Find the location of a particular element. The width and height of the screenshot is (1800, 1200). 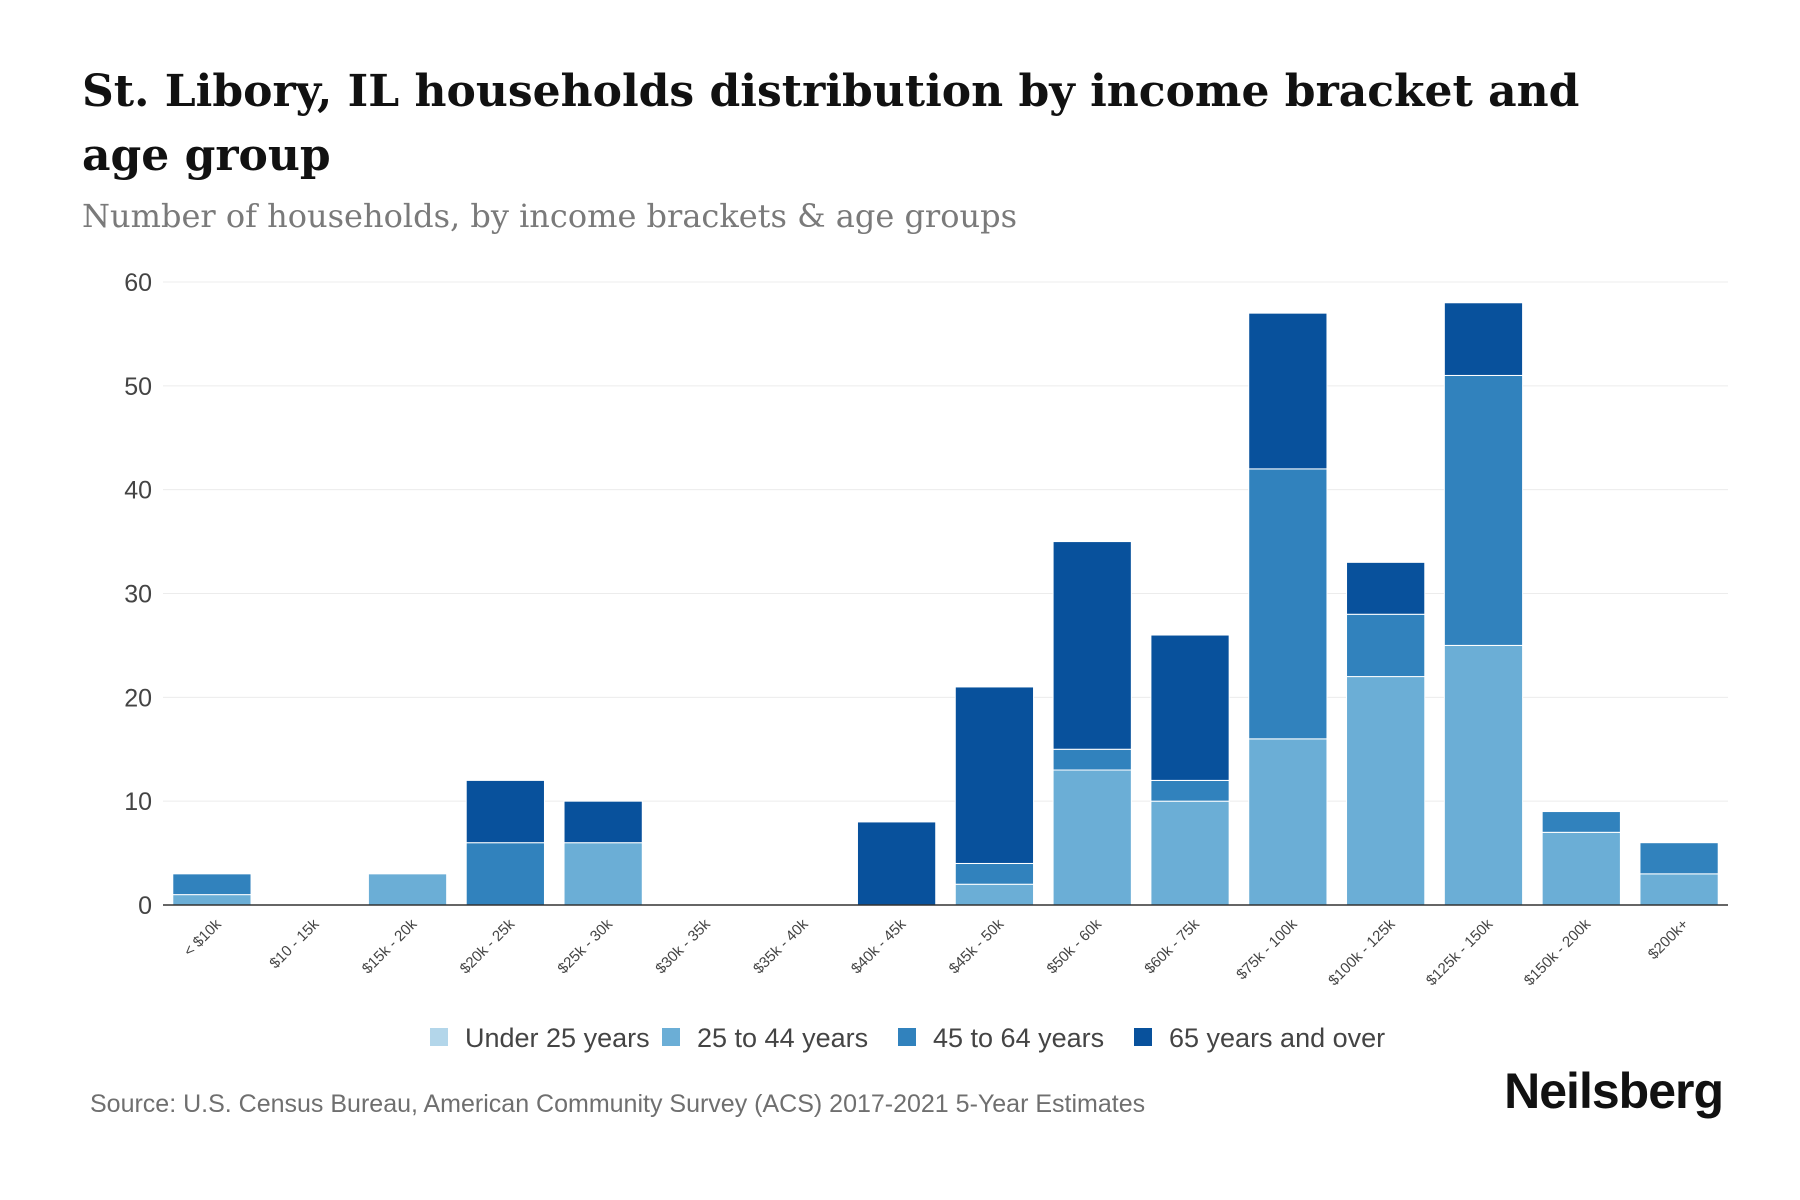

x-tick-label: $35k - 40k is located at coordinates (781, 946).